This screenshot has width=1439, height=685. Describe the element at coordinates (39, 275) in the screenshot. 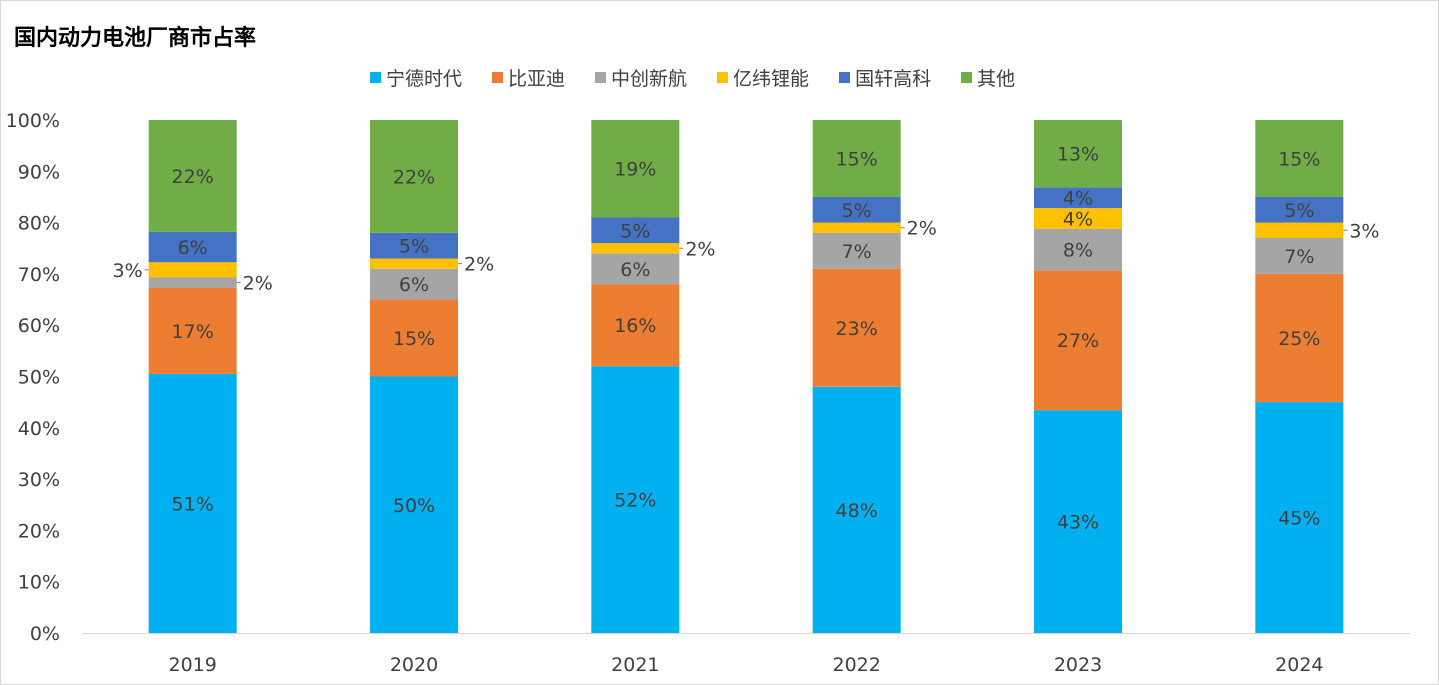

I see `y-tick-label: 70%` at that location.